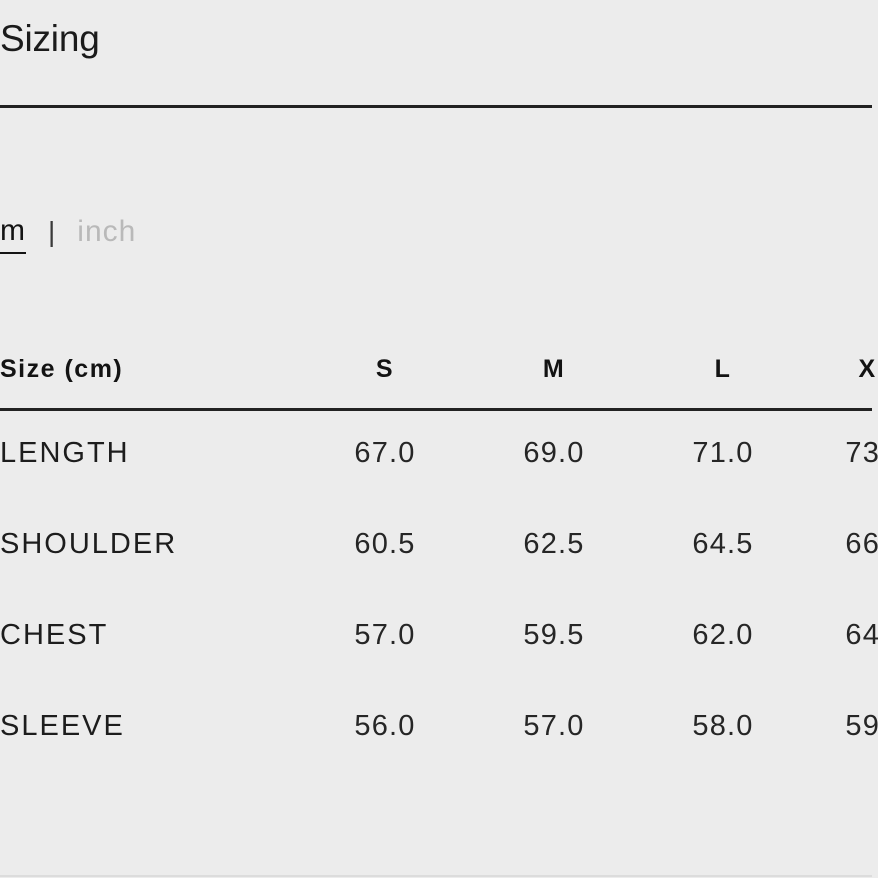 The image size is (878, 878). Describe the element at coordinates (385, 726) in the screenshot. I see `cell-sleeve-s: 56.0` at that location.